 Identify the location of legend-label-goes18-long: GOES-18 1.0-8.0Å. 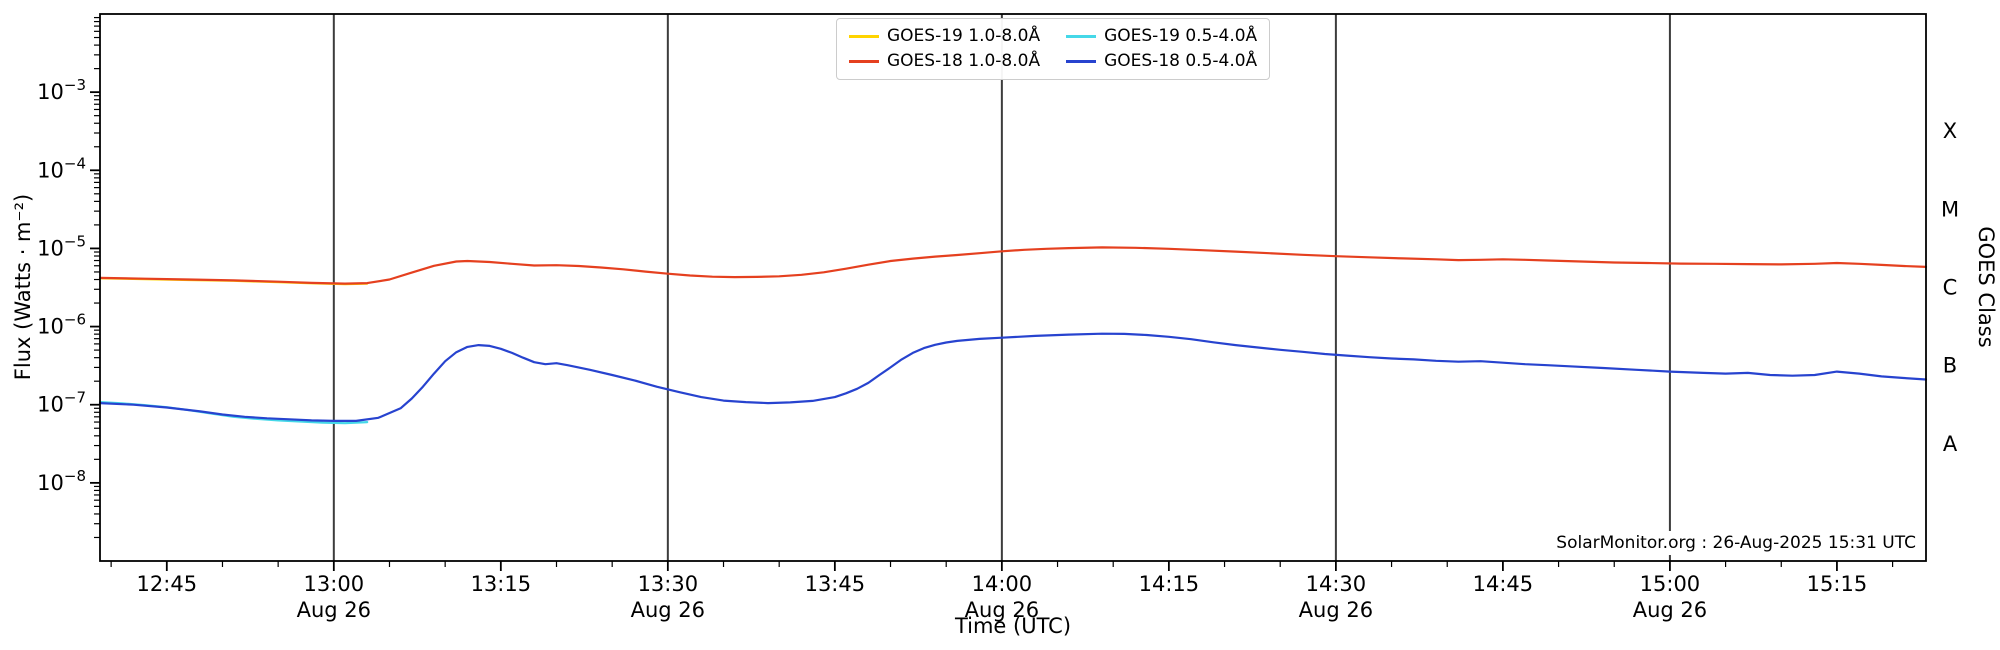
(964, 61).